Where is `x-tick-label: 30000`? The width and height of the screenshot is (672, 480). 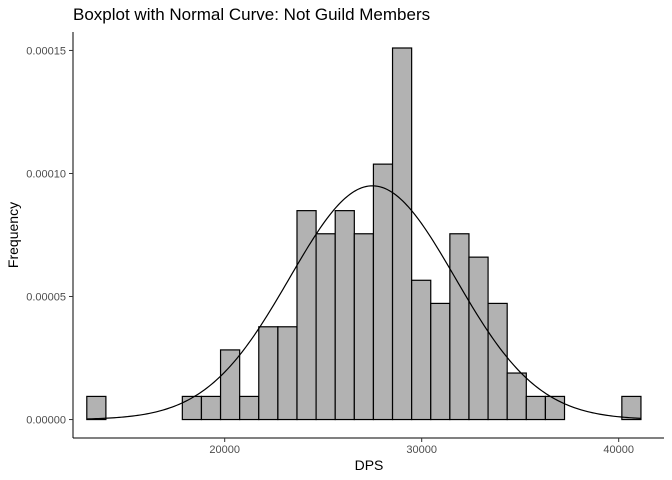
x-tick-label: 30000 is located at coordinates (421, 450).